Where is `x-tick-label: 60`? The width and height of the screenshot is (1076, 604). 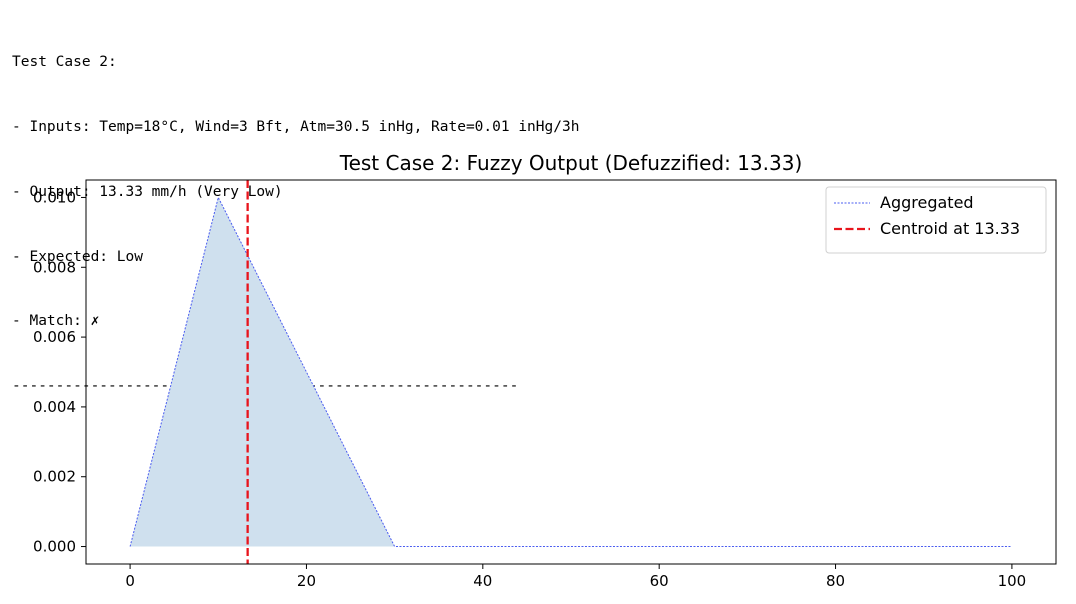
x-tick-label: 60 is located at coordinates (659, 581).